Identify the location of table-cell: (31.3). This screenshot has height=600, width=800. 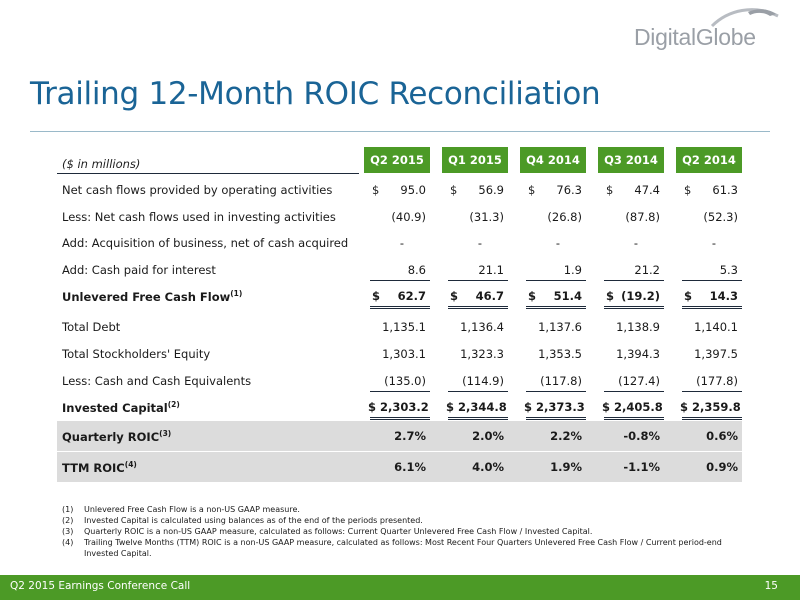
(486, 217).